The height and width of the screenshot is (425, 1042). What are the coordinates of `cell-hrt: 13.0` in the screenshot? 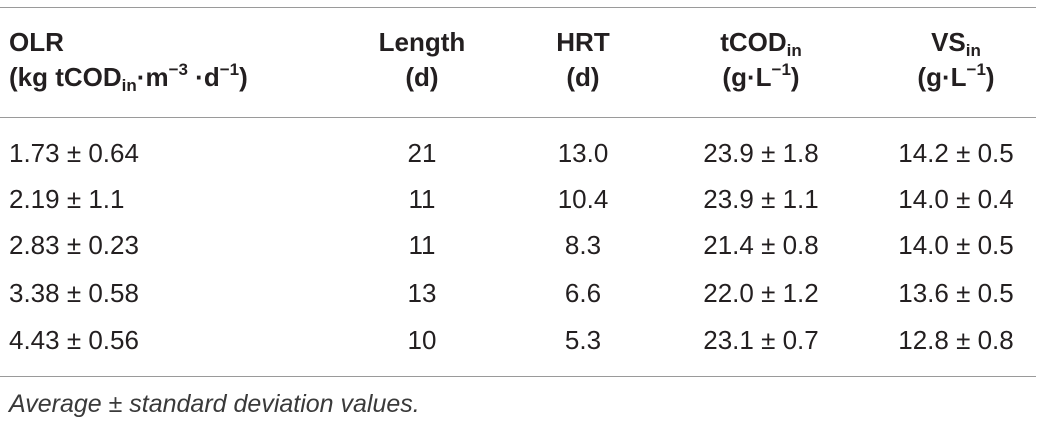 It's located at (583, 153).